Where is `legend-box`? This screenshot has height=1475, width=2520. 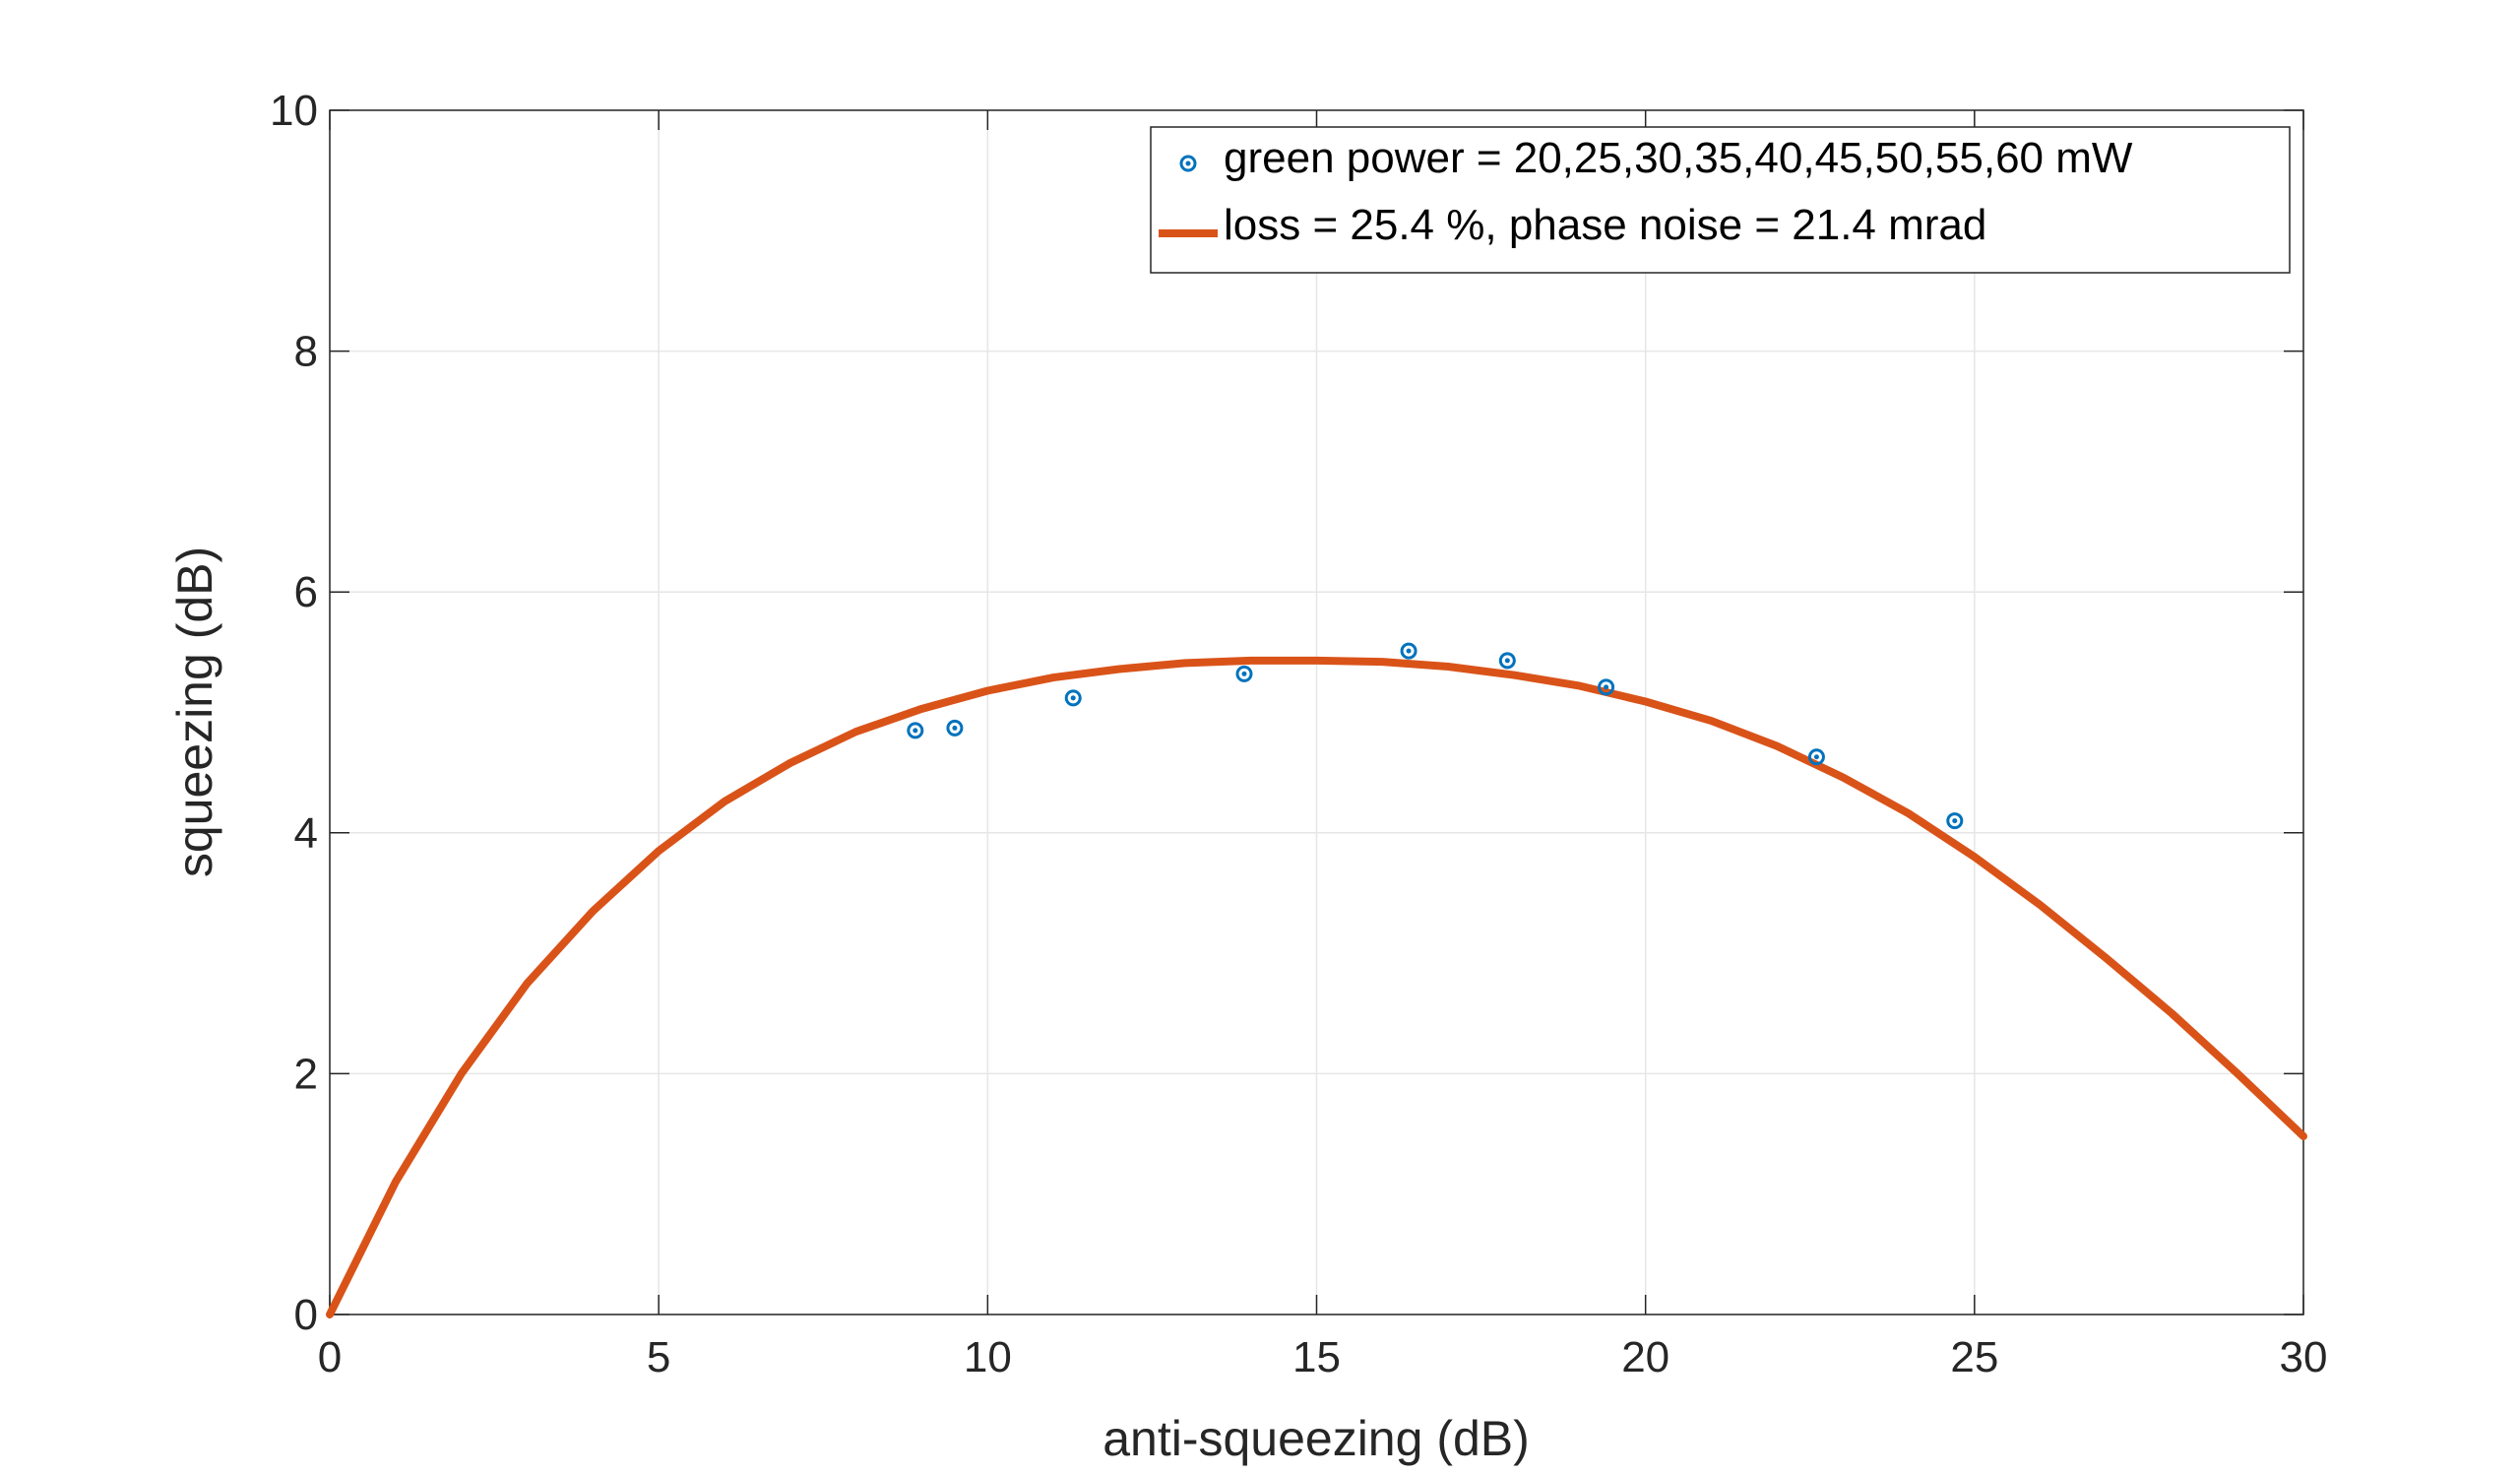 legend-box is located at coordinates (1720, 200).